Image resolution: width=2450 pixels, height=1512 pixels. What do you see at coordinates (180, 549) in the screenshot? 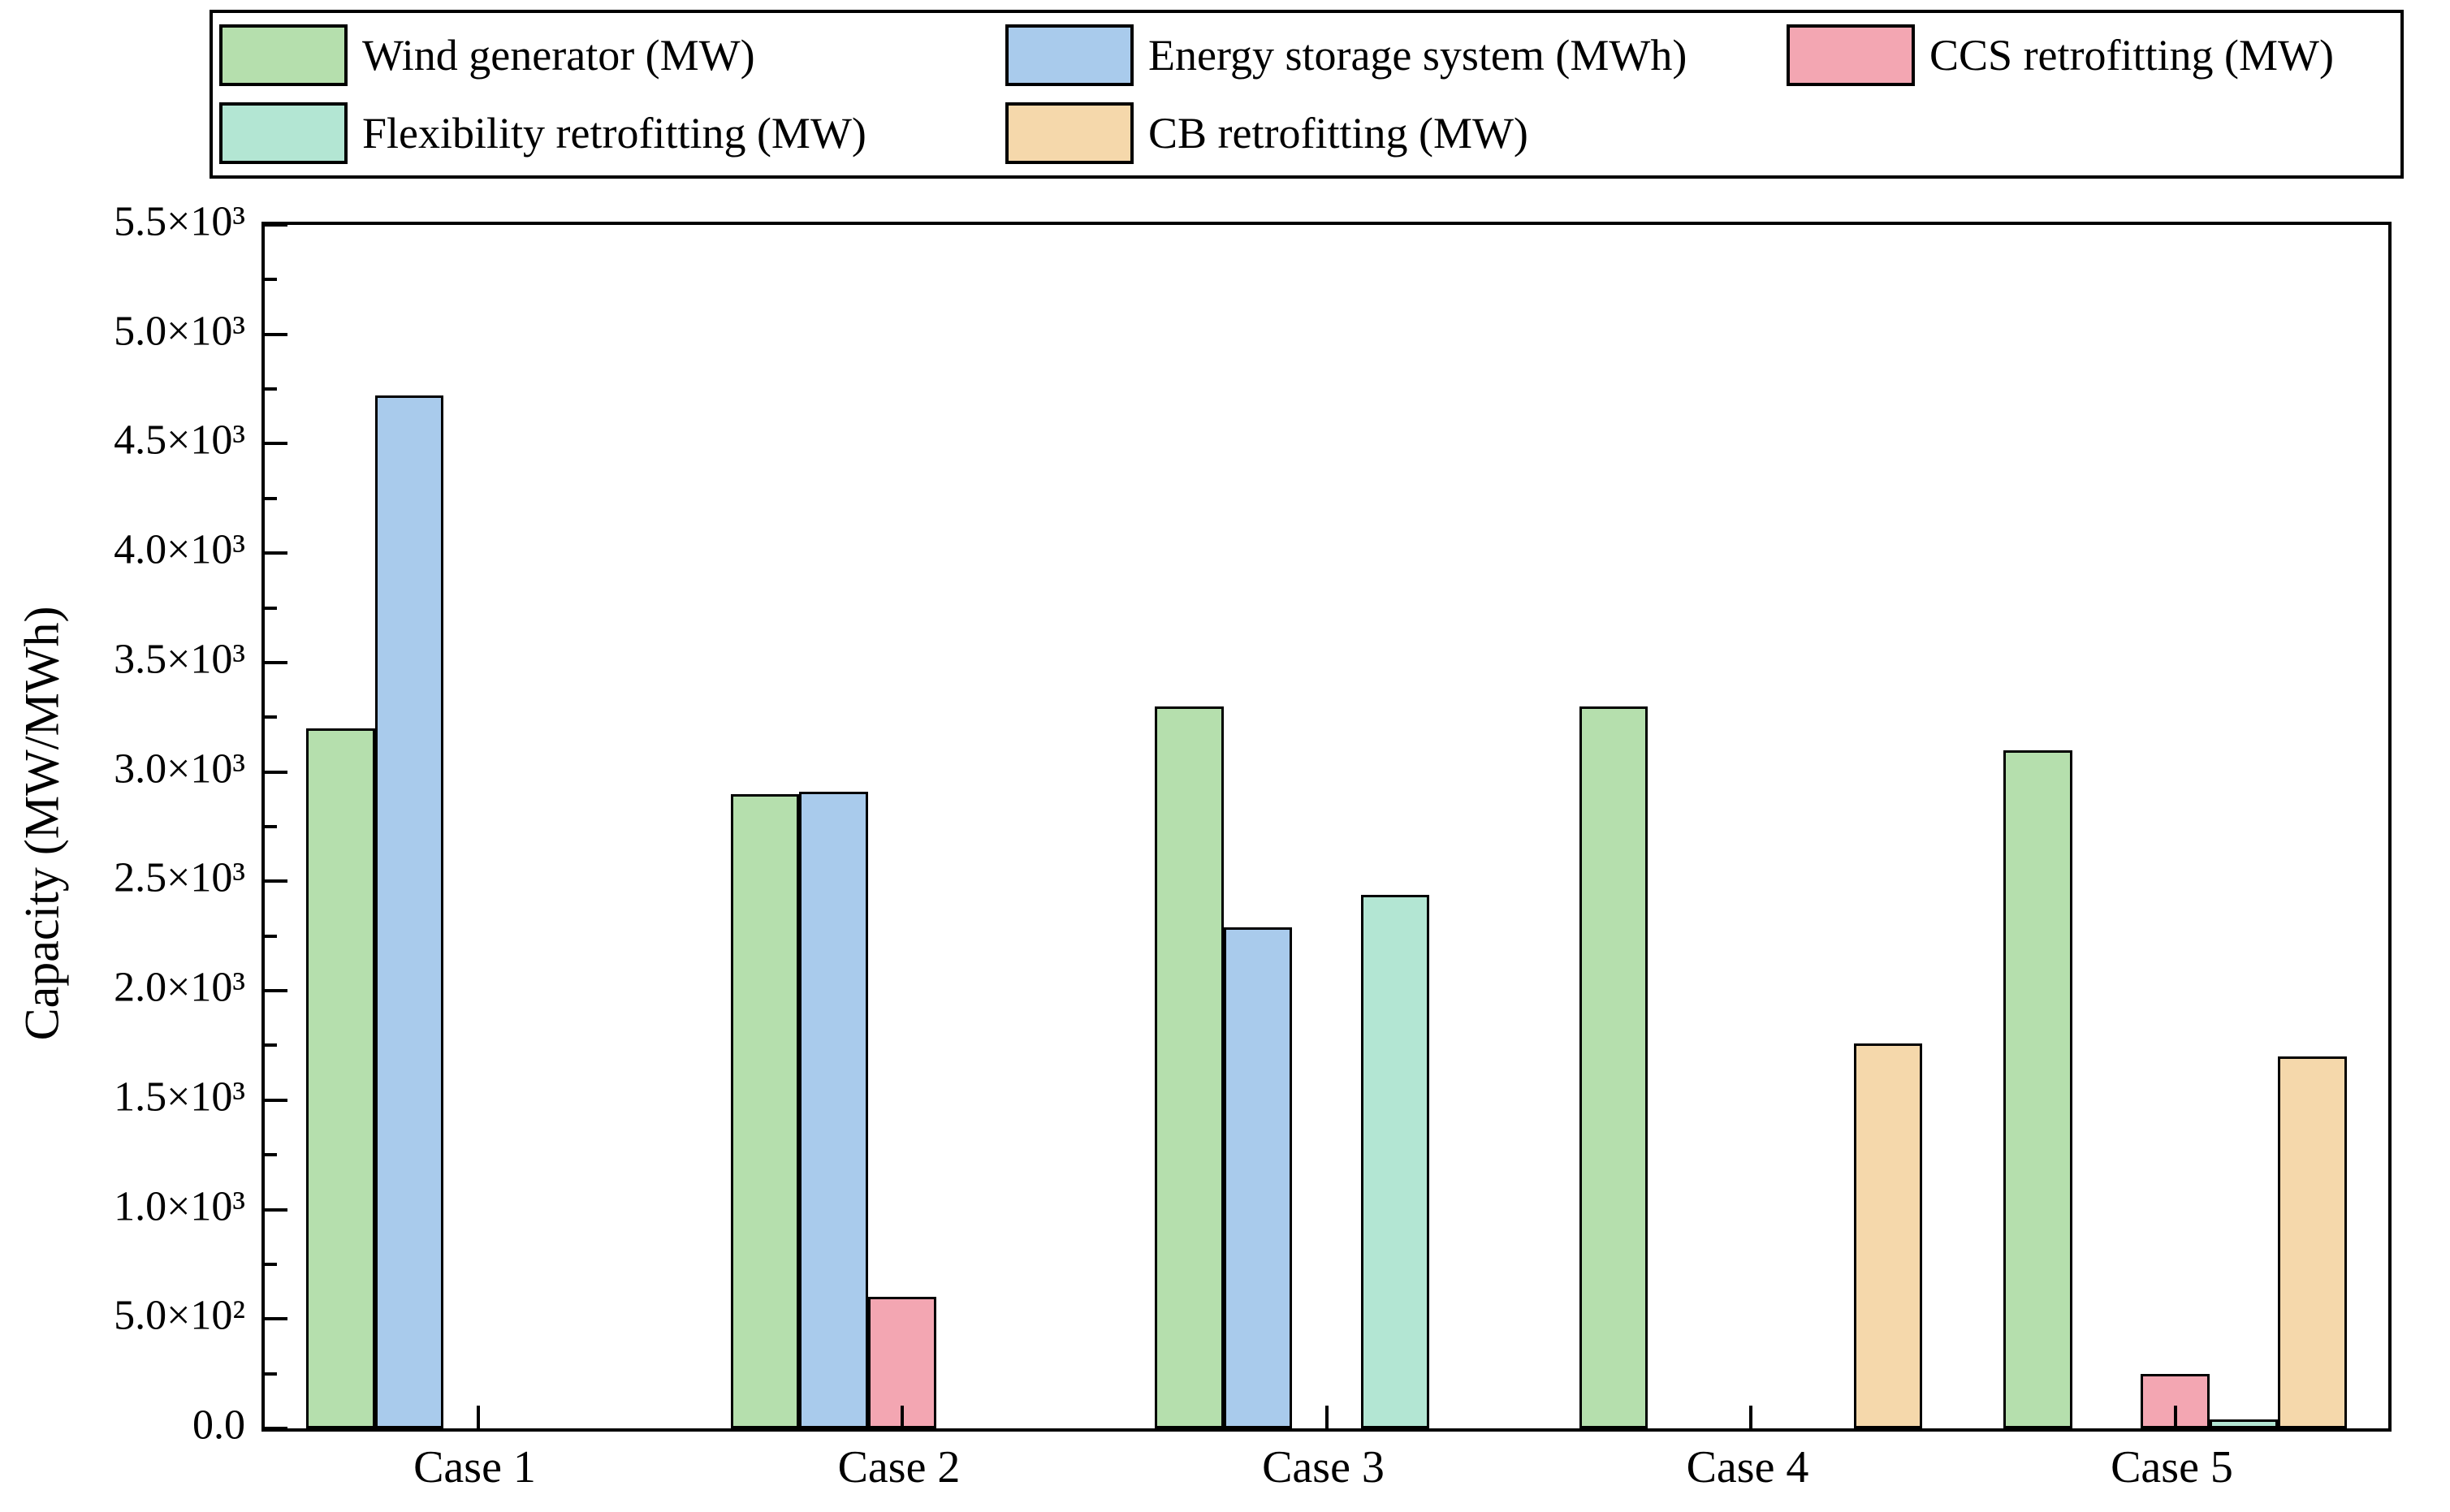
I see `y-tick-label: 4.0×10³` at bounding box center [180, 549].